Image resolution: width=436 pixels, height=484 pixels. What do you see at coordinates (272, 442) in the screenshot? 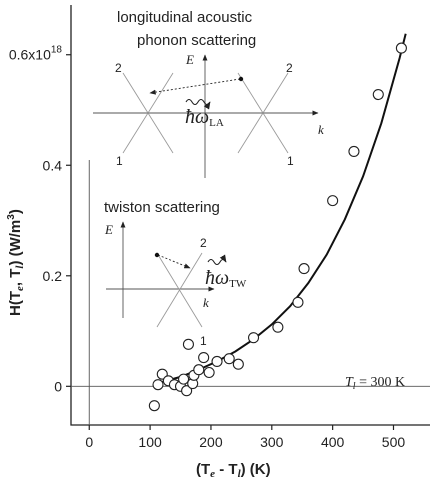
I see `x-tick-label: 300` at bounding box center [272, 442].